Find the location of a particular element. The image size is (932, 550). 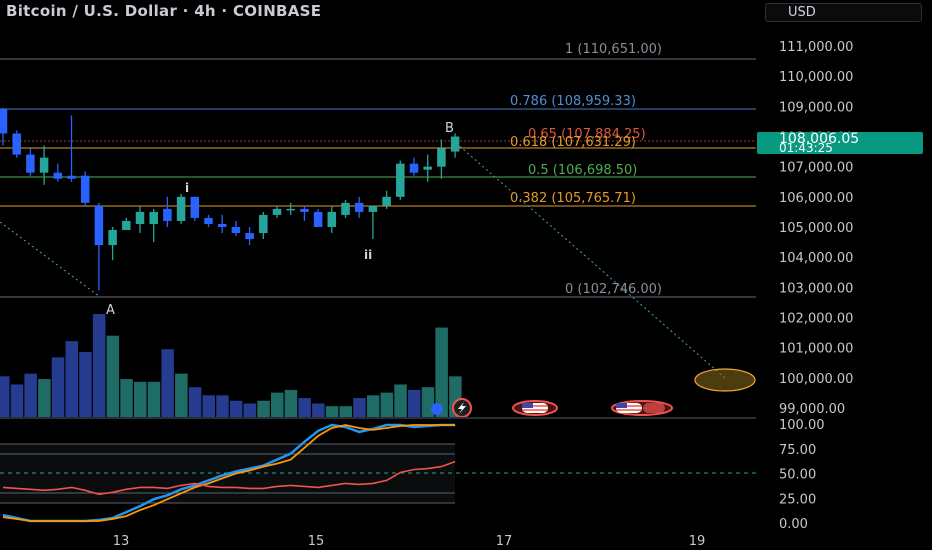

oscillator-lines is located at coordinates (229, 473).